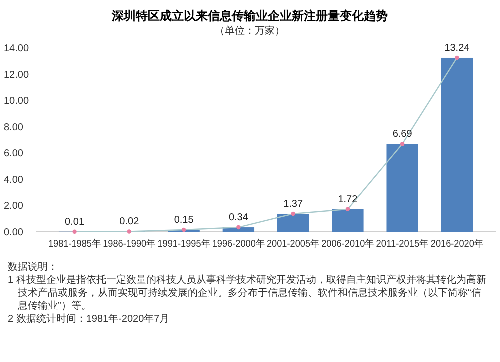  What do you see at coordinates (249, 16) in the screenshot?
I see `chart-title: 深圳特区成立以来信息传输业企业新注册量变化趋势` at bounding box center [249, 16].